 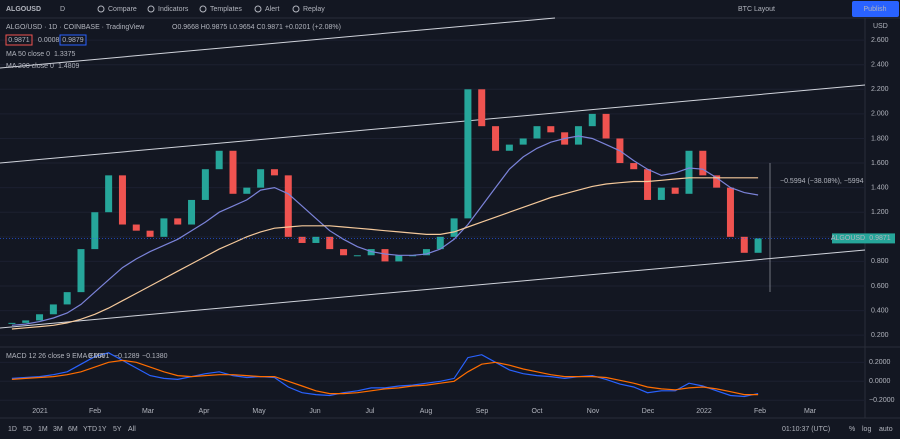 What do you see at coordinates (155, 356) in the screenshot?
I see `macd-value: −0.1380` at bounding box center [155, 356].